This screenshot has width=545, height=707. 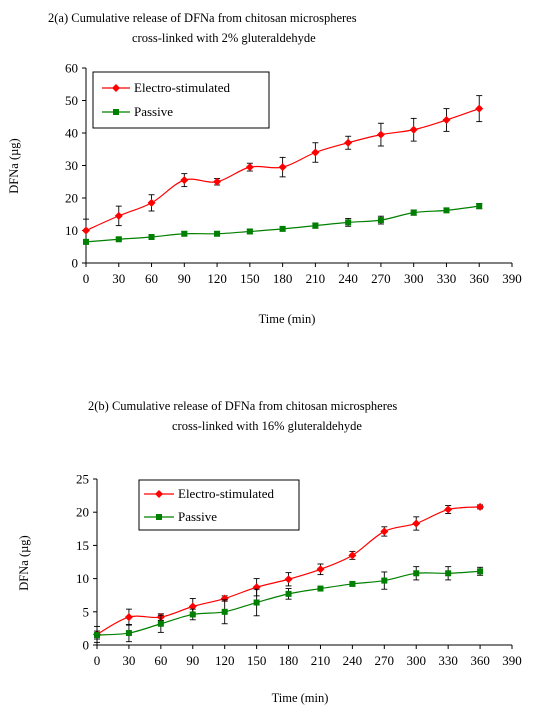 What do you see at coordinates (128, 660) in the screenshot?
I see `chart-b-x-tick-label: 30` at bounding box center [128, 660].